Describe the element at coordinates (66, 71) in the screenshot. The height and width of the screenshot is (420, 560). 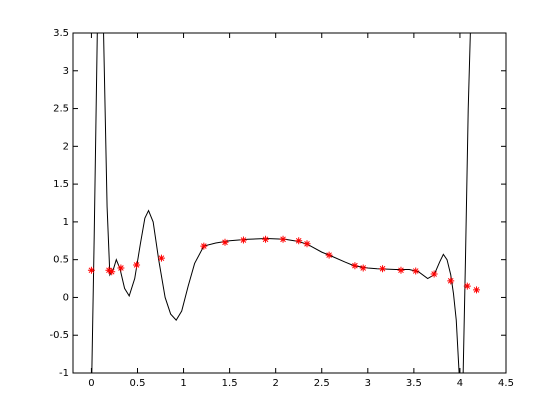
I see `y-tick-label: 3` at that location.